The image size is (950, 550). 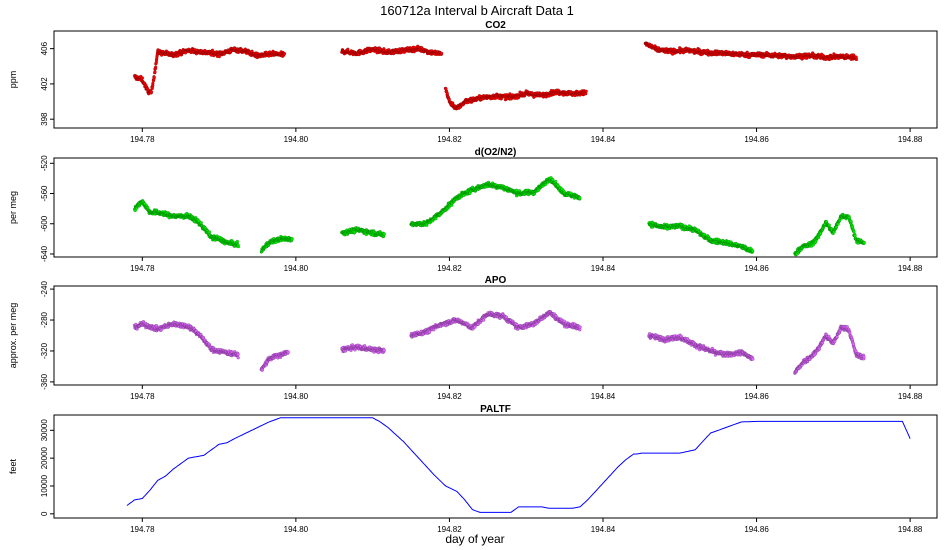 What do you see at coordinates (44, 350) in the screenshot?
I see `apo-y-tick-label: -320` at bounding box center [44, 350].